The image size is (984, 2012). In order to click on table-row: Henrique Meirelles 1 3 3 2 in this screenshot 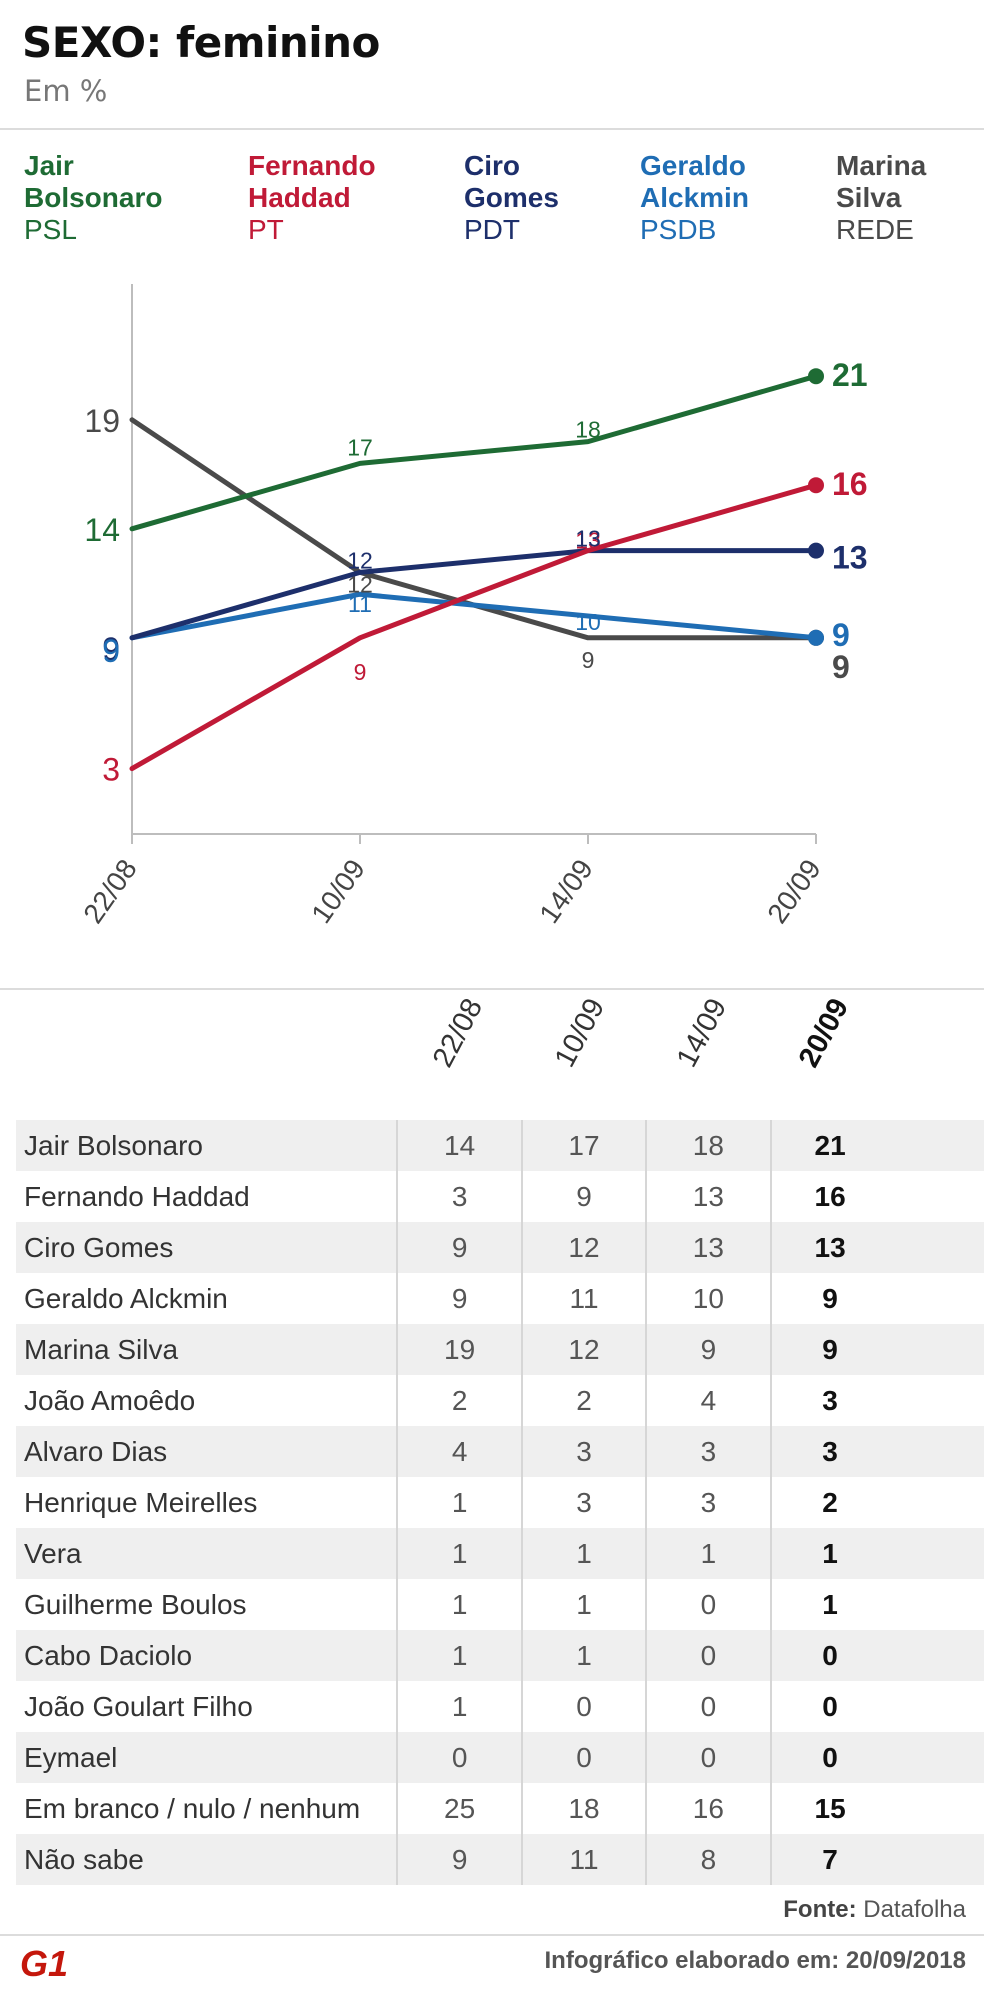, I will do `click(500, 1502)`.